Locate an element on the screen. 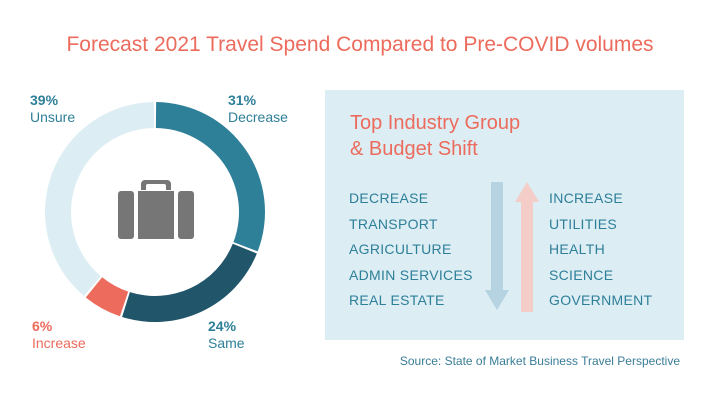 The image size is (720, 400). down-arrow-icon is located at coordinates (497, 246).